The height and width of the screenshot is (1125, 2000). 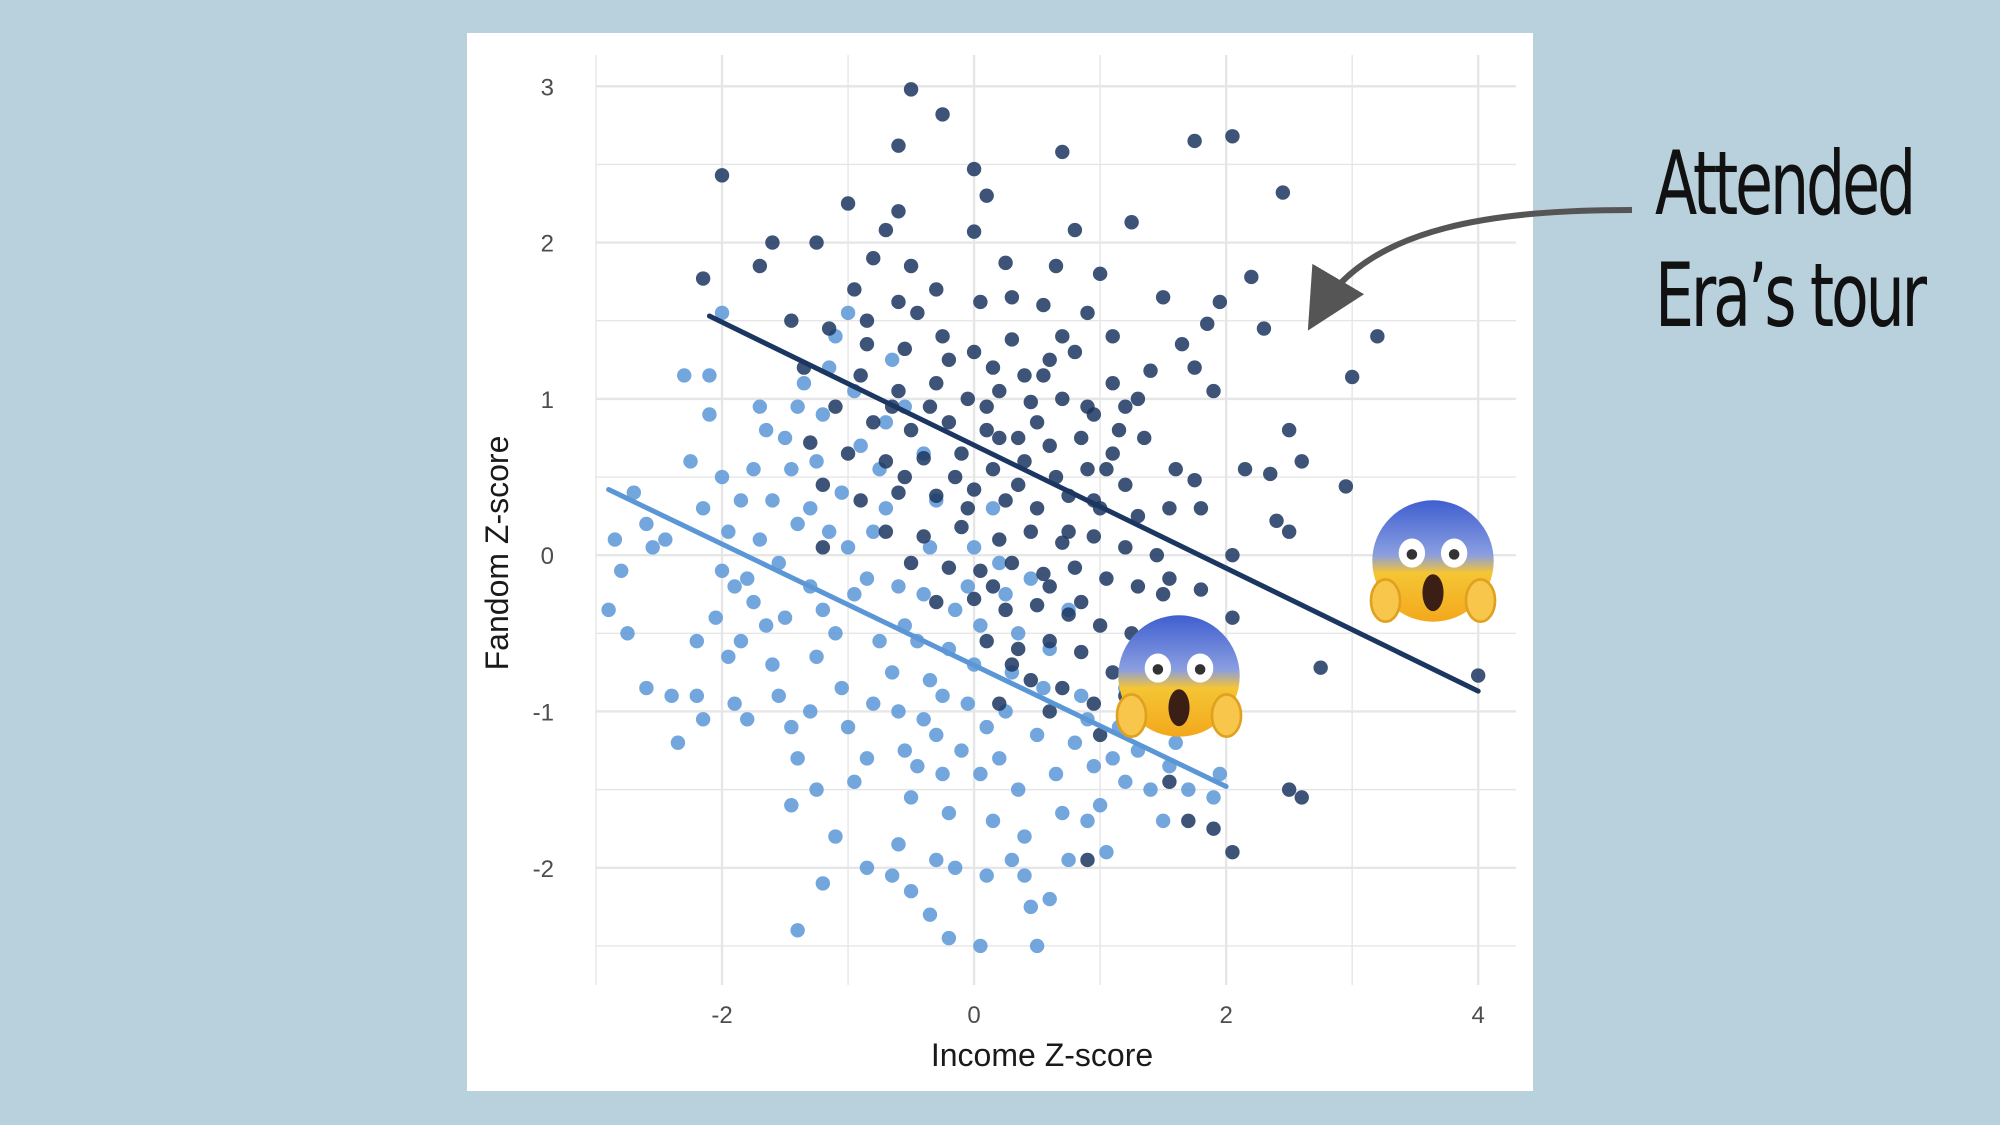 I want to click on x-tick-label: -2, so click(x=721, y=1015).